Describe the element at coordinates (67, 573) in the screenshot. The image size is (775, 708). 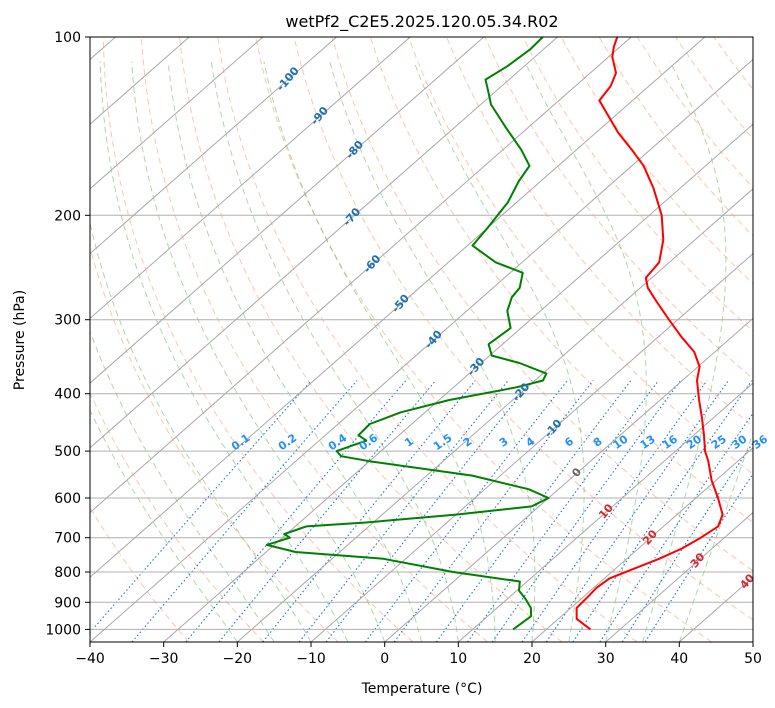
I see `y-tick-label: 800` at that location.